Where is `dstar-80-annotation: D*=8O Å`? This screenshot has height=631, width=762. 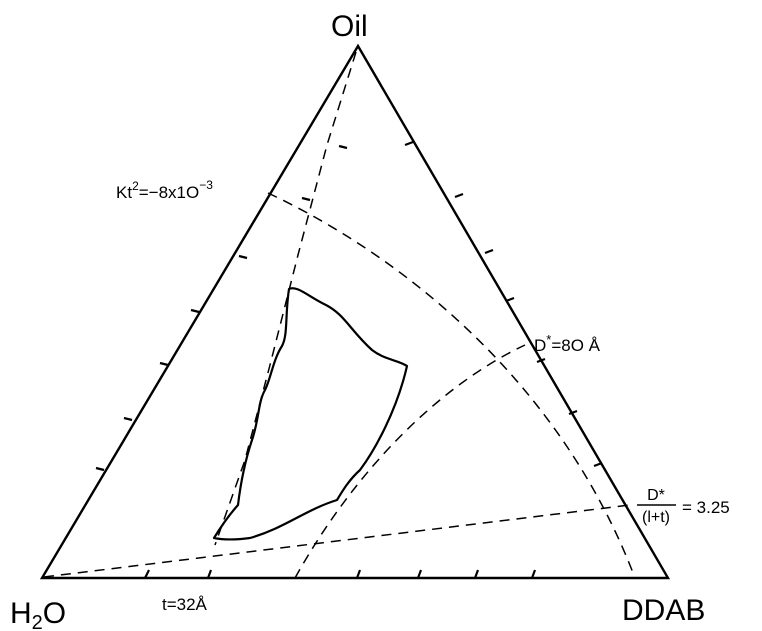 dstar-80-annotation: D*=8O Å is located at coordinates (567, 343).